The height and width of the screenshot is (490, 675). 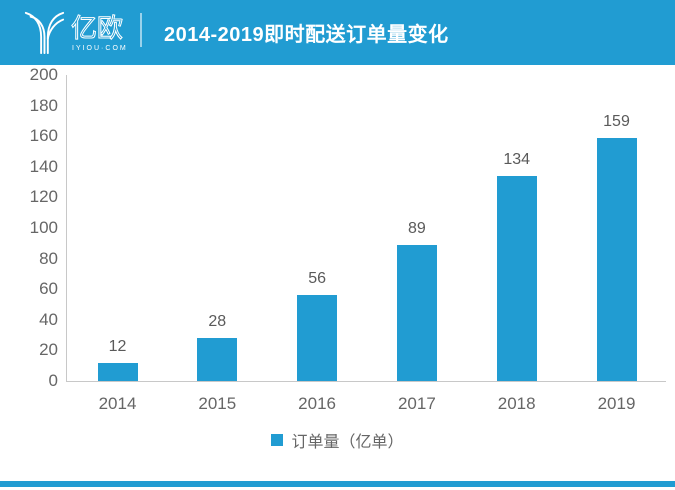 What do you see at coordinates (97, 28) in the screenshot?
I see `brand-name: 亿欧` at bounding box center [97, 28].